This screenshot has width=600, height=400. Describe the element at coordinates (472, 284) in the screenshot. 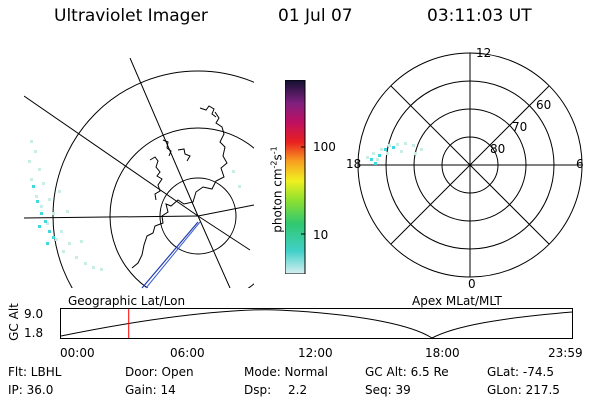

I see `mlt-label-0: 0` at that location.